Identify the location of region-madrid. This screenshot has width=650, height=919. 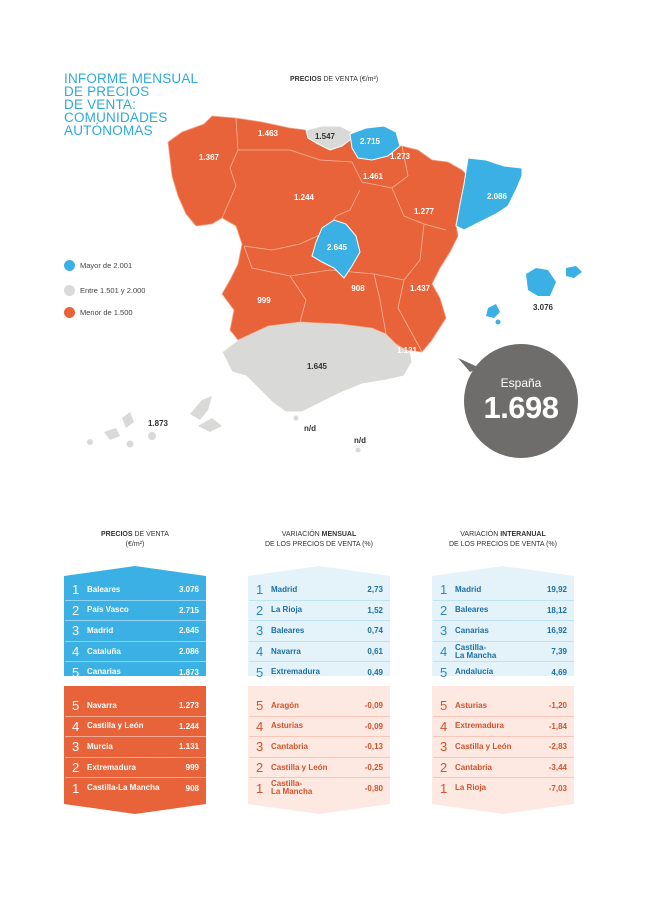
(336, 249).